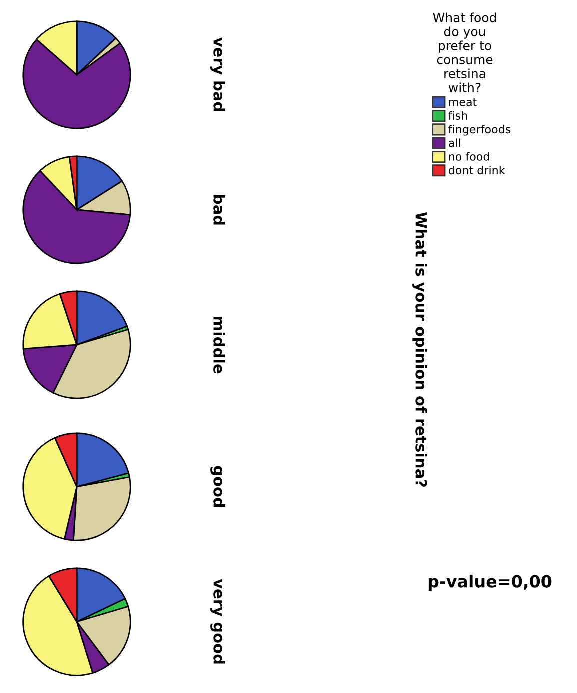  What do you see at coordinates (477, 170) in the screenshot?
I see `legend-label: dont drink` at bounding box center [477, 170].